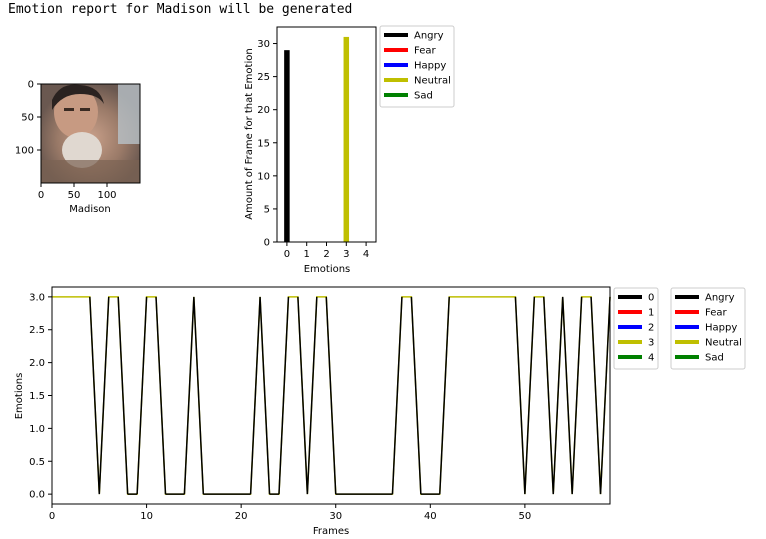  Describe the element at coordinates (636, 328) in the screenshot. I see `line-chart-legend-numeric: 0 1 2 3 4` at that location.